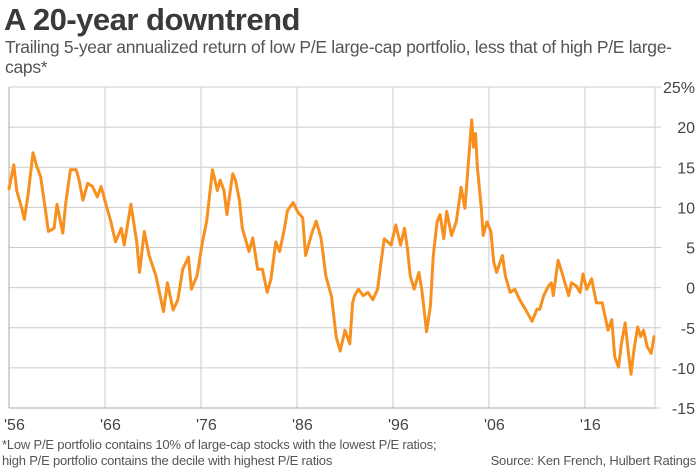 The image size is (700, 471). What do you see at coordinates (690, 249) in the screenshot?
I see `y-tick-label: 5` at bounding box center [690, 249].